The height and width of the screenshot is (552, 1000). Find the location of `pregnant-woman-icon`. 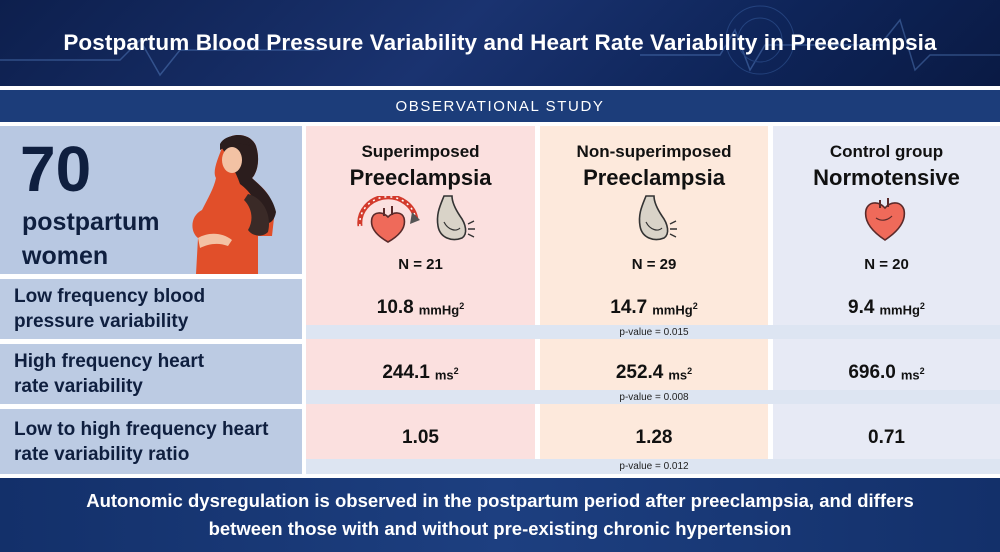

pregnant-woman-icon is located at coordinates (234, 204).